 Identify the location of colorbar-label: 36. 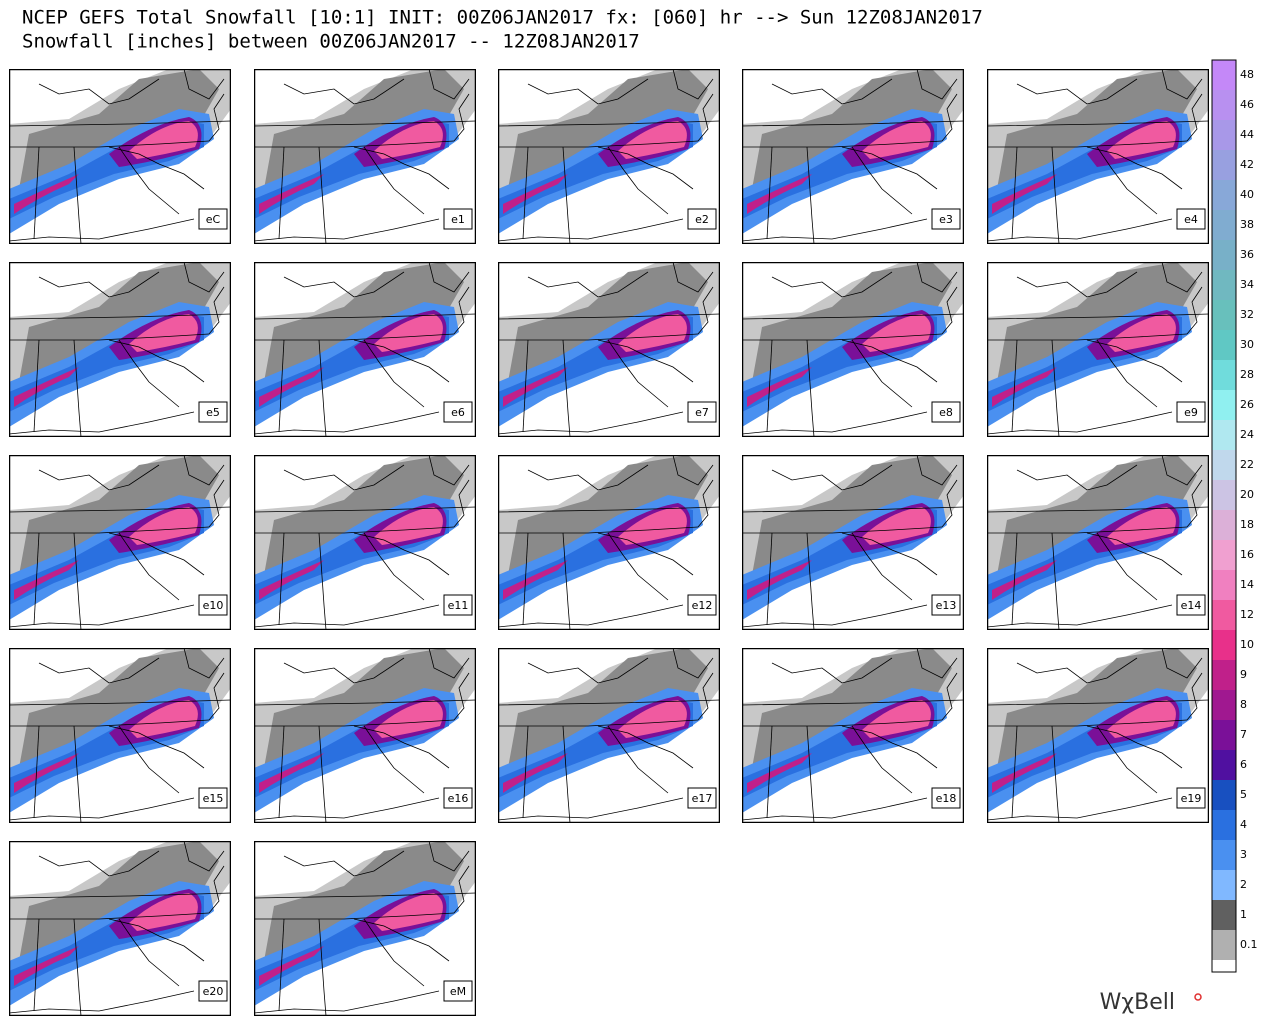
(1247, 254).